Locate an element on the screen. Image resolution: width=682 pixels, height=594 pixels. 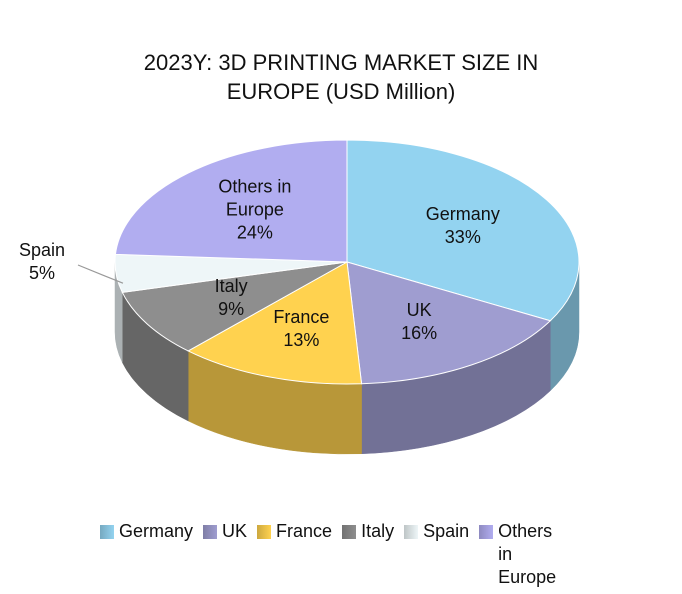
legend-item: Germany is located at coordinates (146, 531).